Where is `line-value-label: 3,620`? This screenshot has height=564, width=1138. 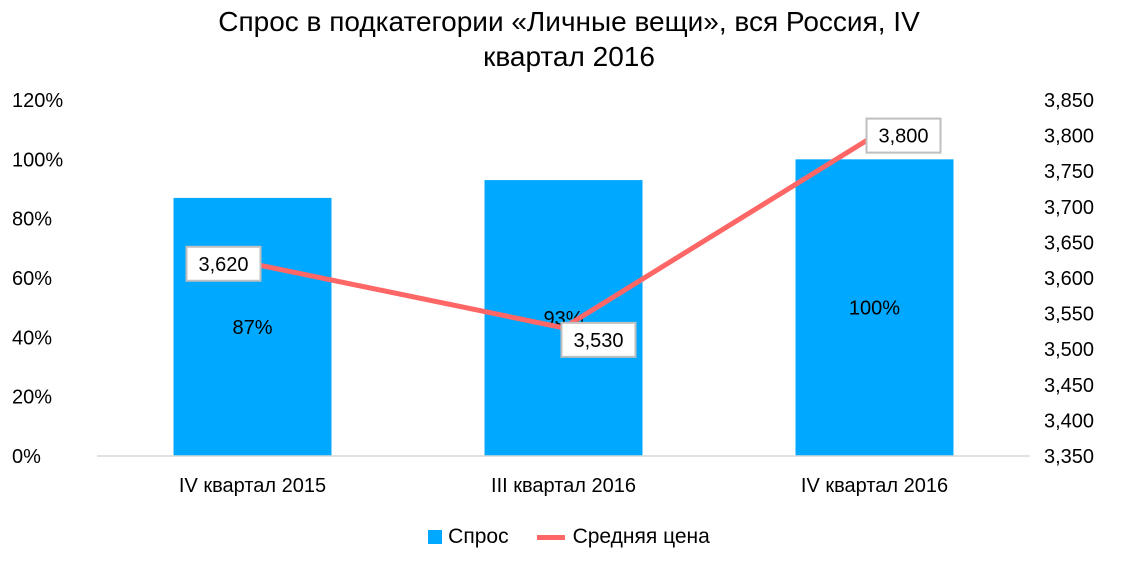 line-value-label: 3,620 is located at coordinates (223, 265).